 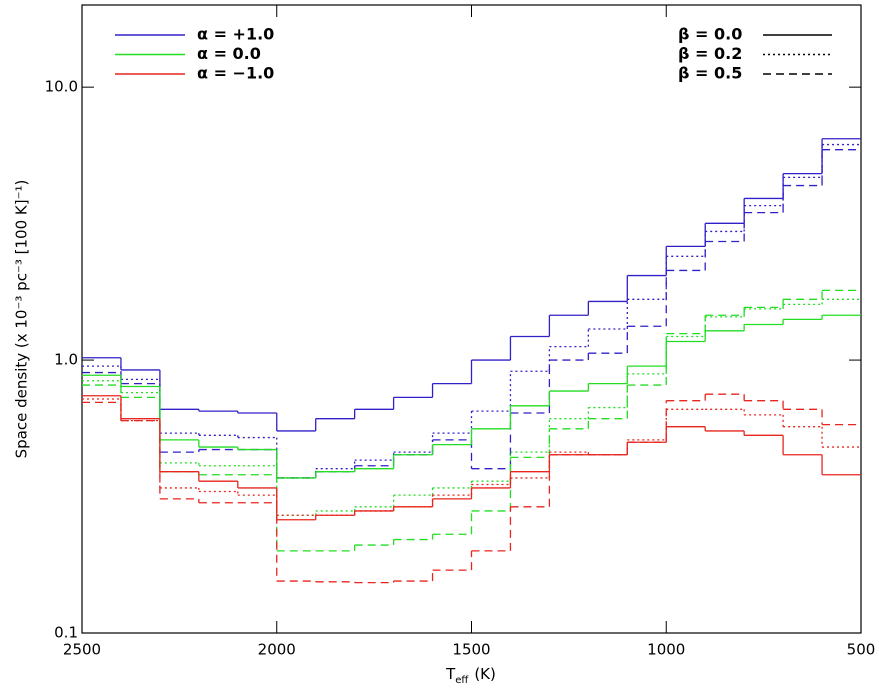 I want to click on legend-label: α = 0.0, so click(x=229, y=53).